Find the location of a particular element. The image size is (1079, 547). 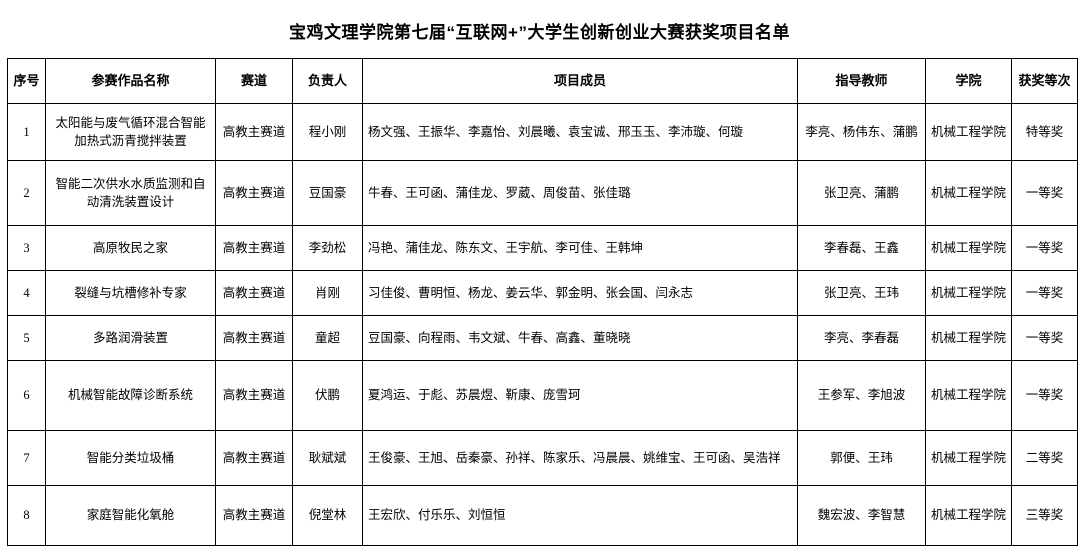

cell-advisors: 魏宏波、李智慧 is located at coordinates (861, 515).